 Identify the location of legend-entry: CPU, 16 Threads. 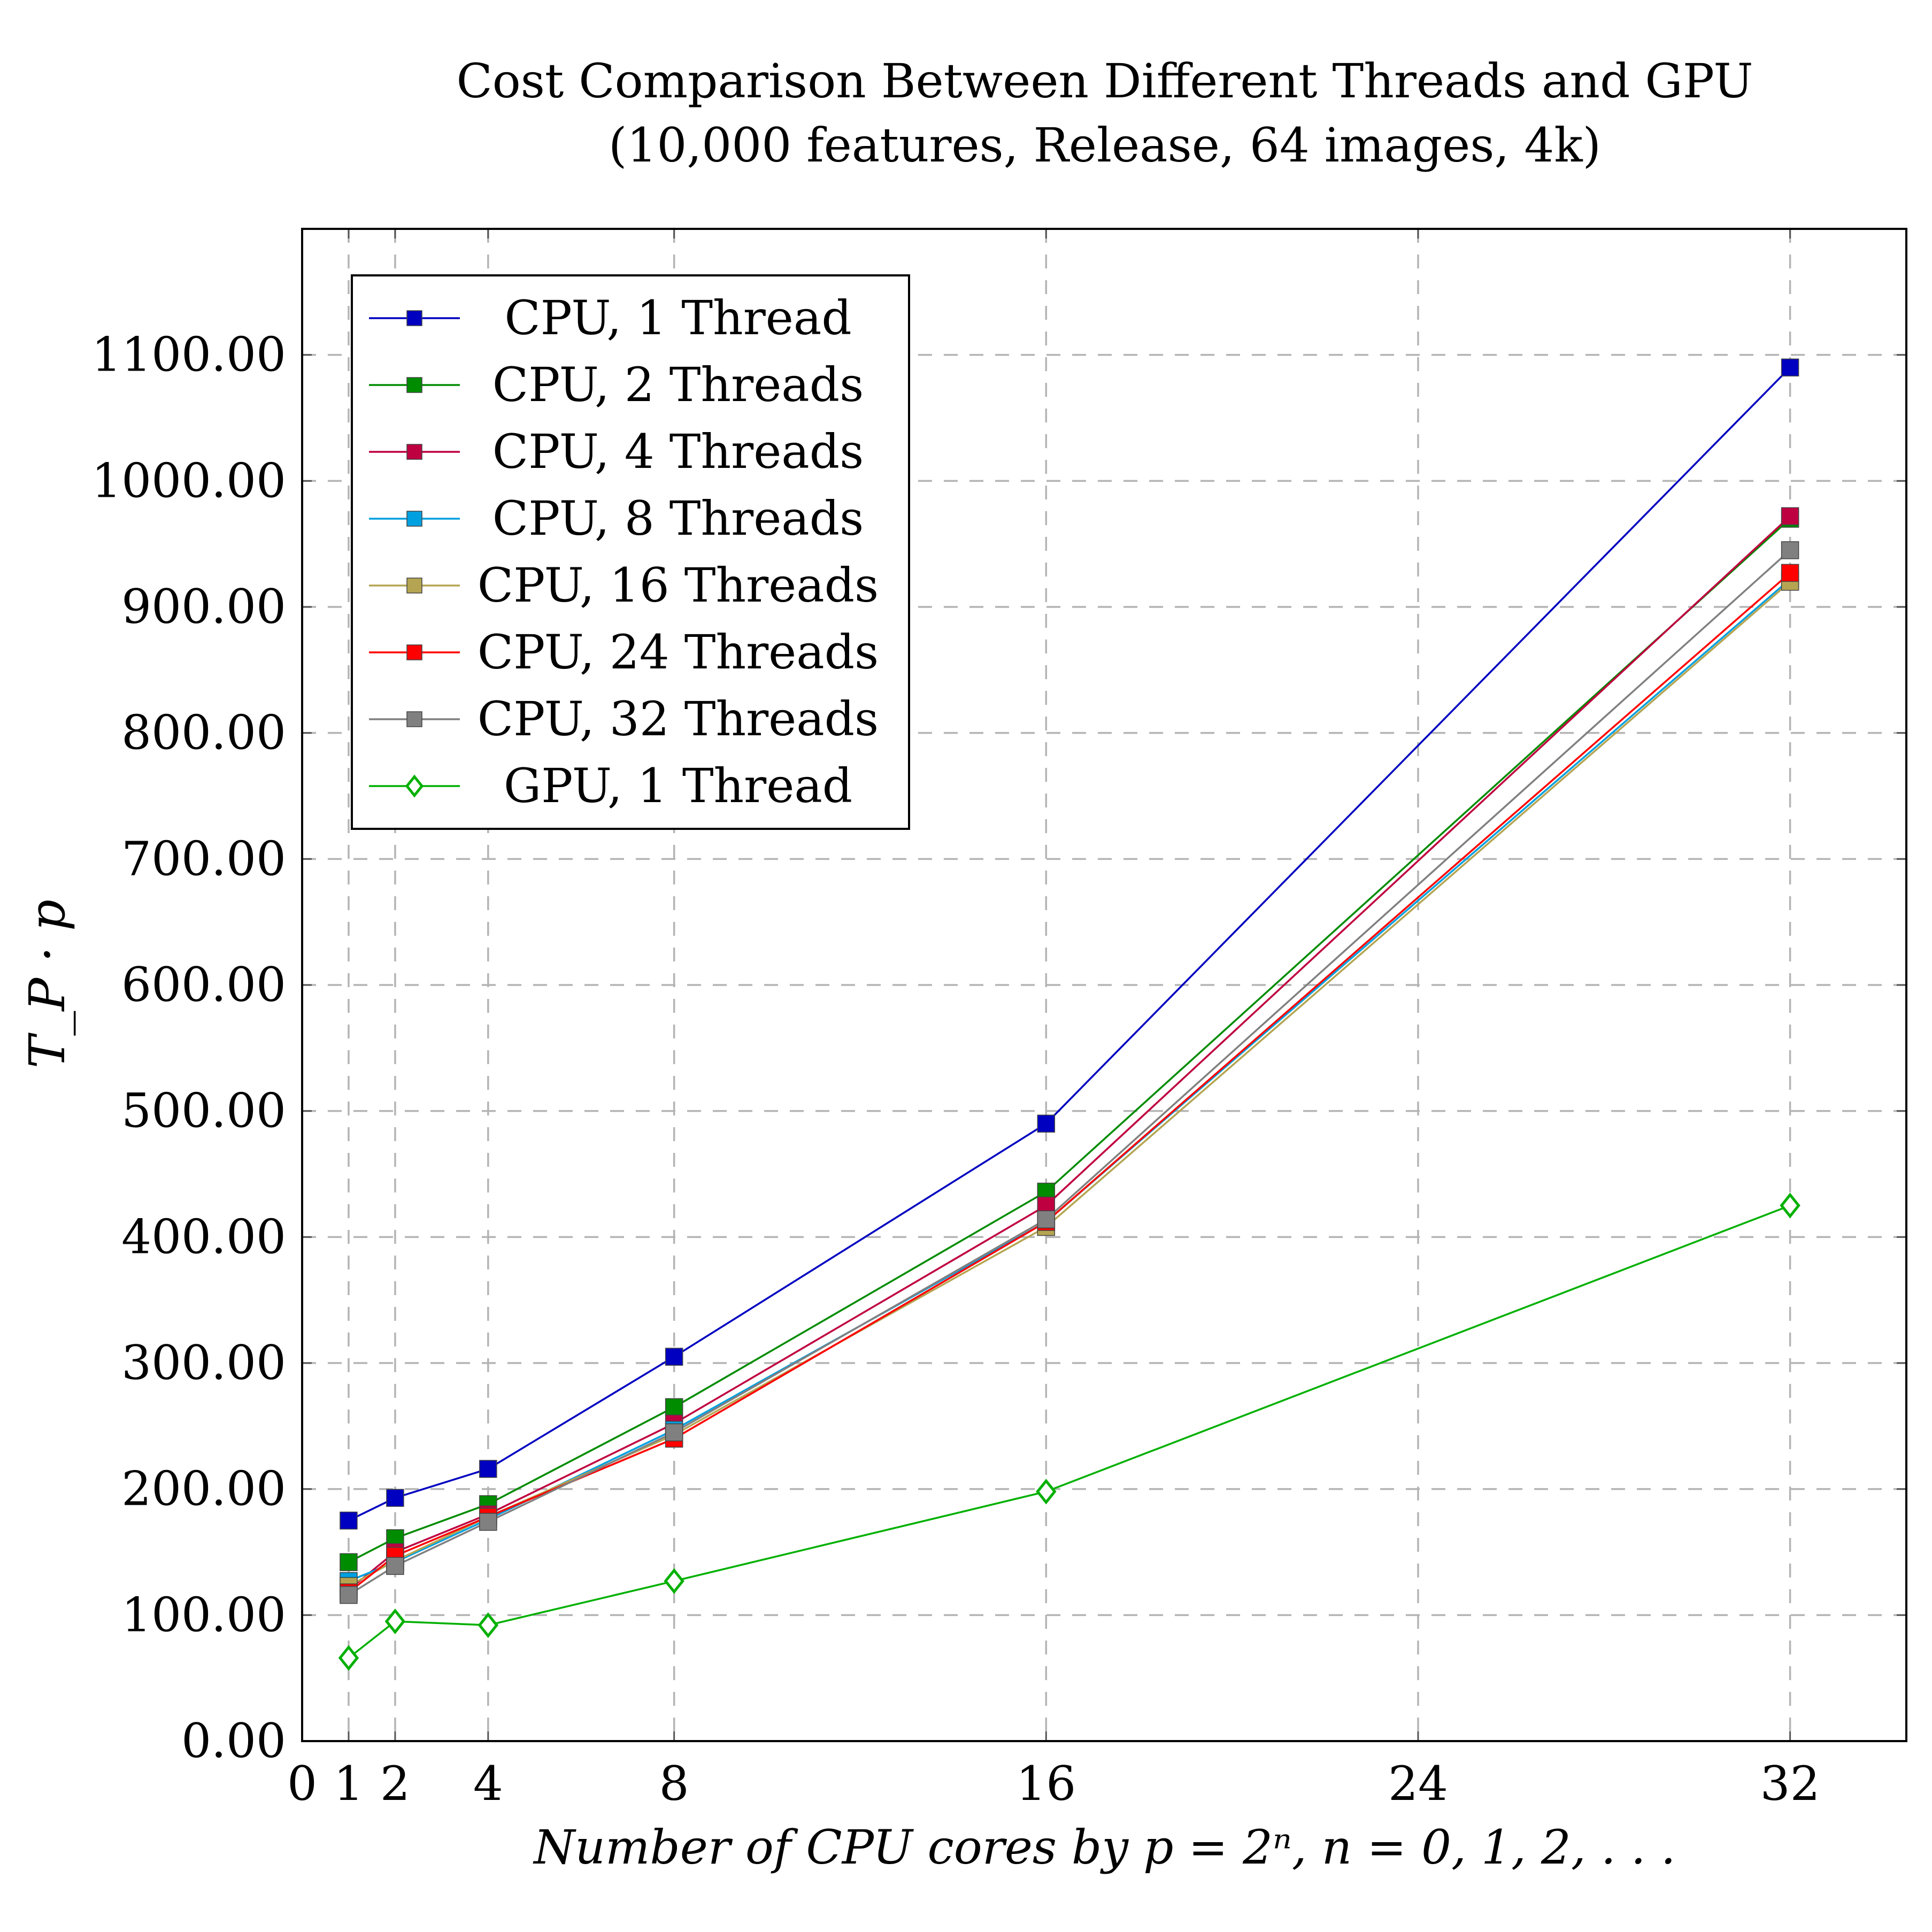
(624, 585).